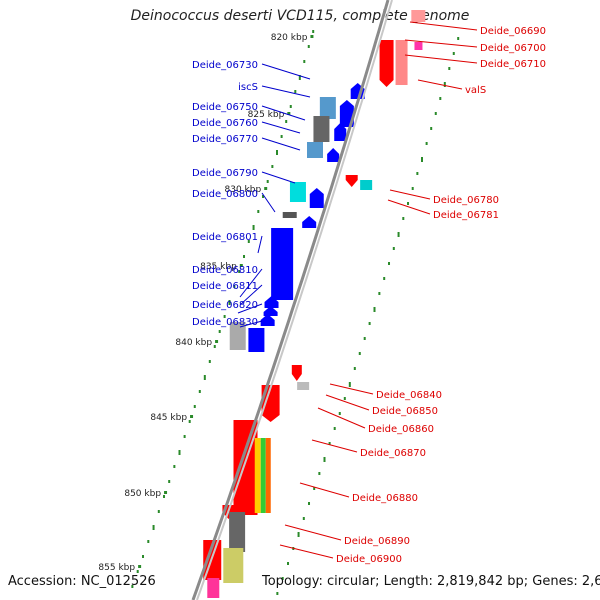  I want to click on accession-text: Accession: NC_012526, so click(82, 581).